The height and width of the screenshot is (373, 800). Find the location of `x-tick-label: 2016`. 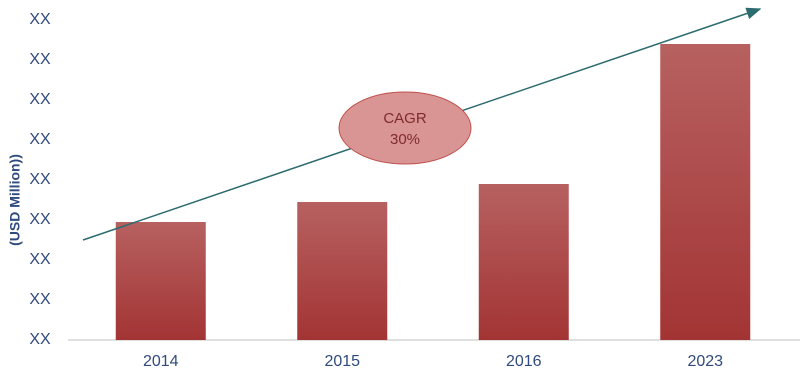

x-tick-label: 2016 is located at coordinates (524, 361).